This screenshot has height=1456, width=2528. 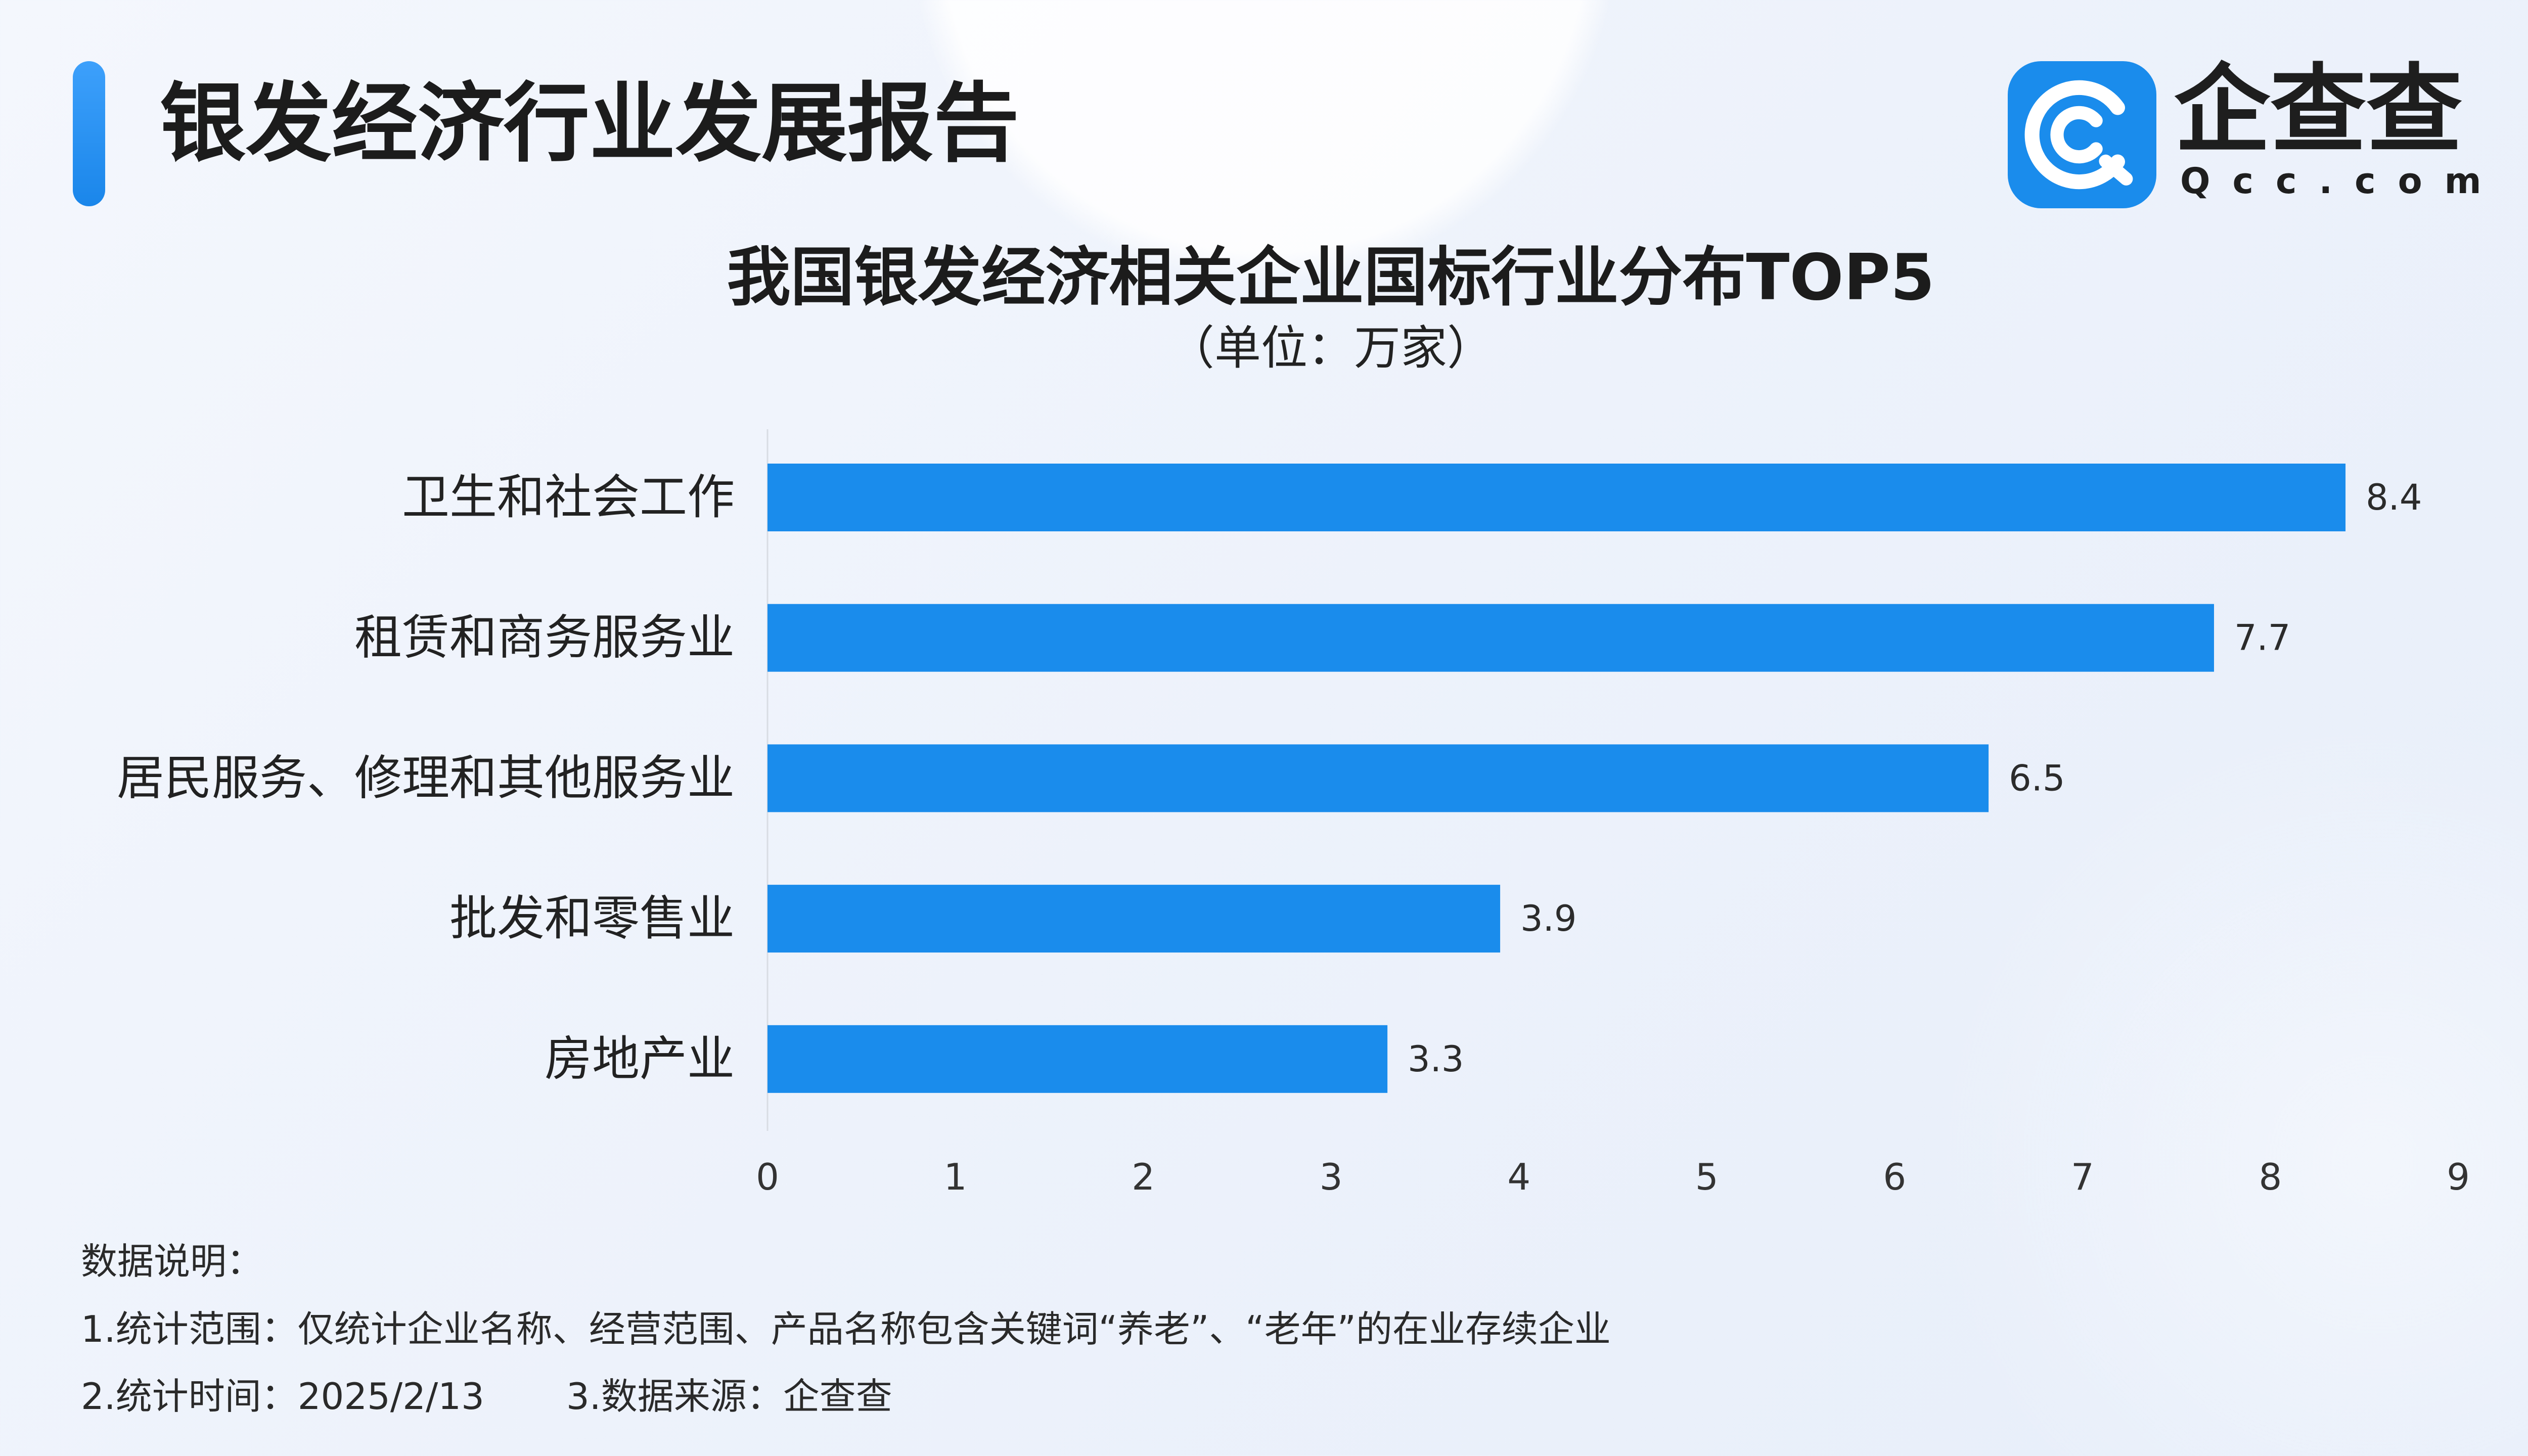 What do you see at coordinates (1895, 1177) in the screenshot?
I see `x-tick-label: 6` at bounding box center [1895, 1177].